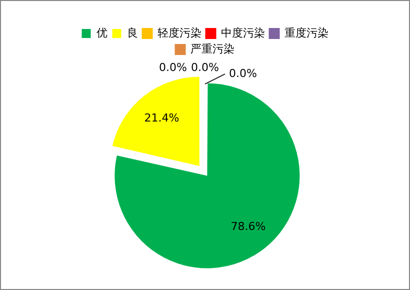 The width and height of the screenshot is (410, 290). Describe the element at coordinates (306, 33) in the screenshot. I see `legend-label: 重度污染` at that location.